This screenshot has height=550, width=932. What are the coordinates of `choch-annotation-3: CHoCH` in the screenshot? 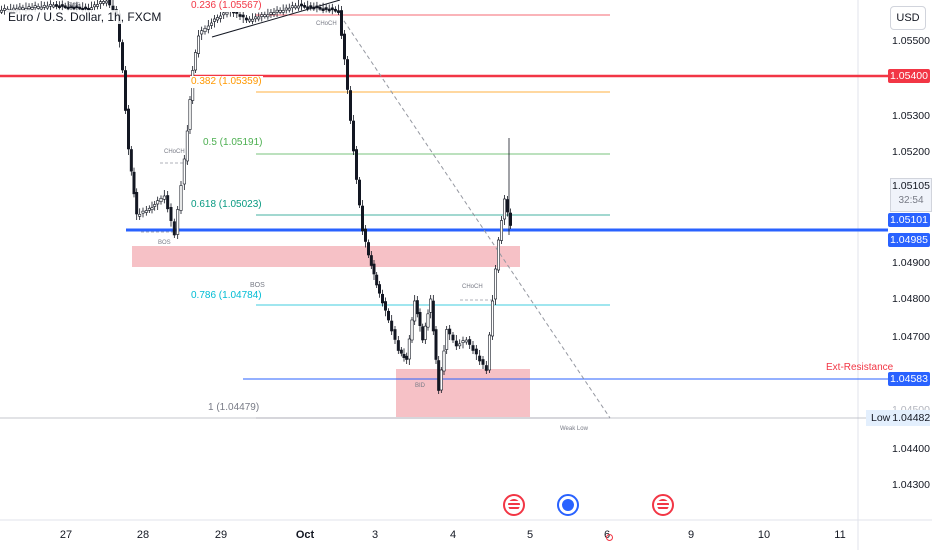 It's located at (472, 287).